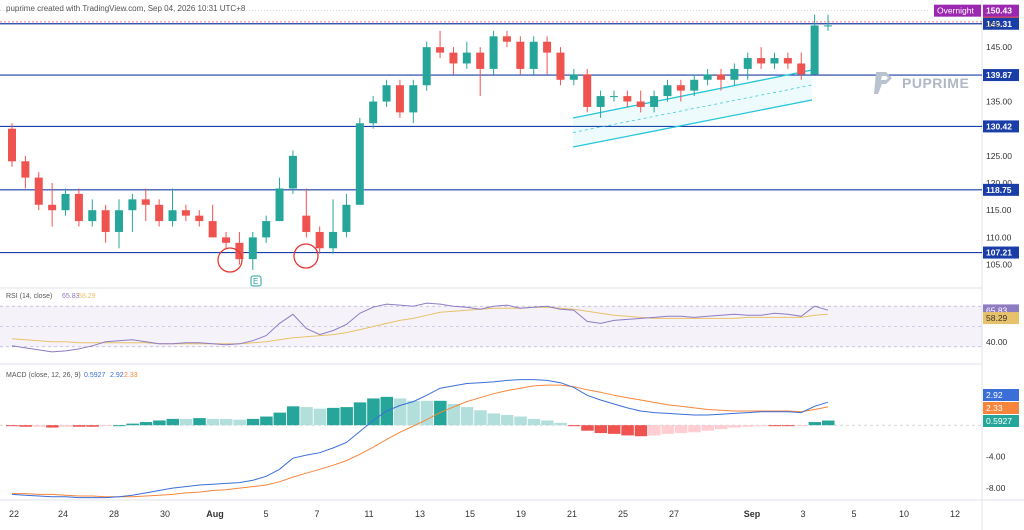 The height and width of the screenshot is (530, 1024). Describe the element at coordinates (999, 126) in the screenshot. I see `level-tag-label: 130.42` at that location.